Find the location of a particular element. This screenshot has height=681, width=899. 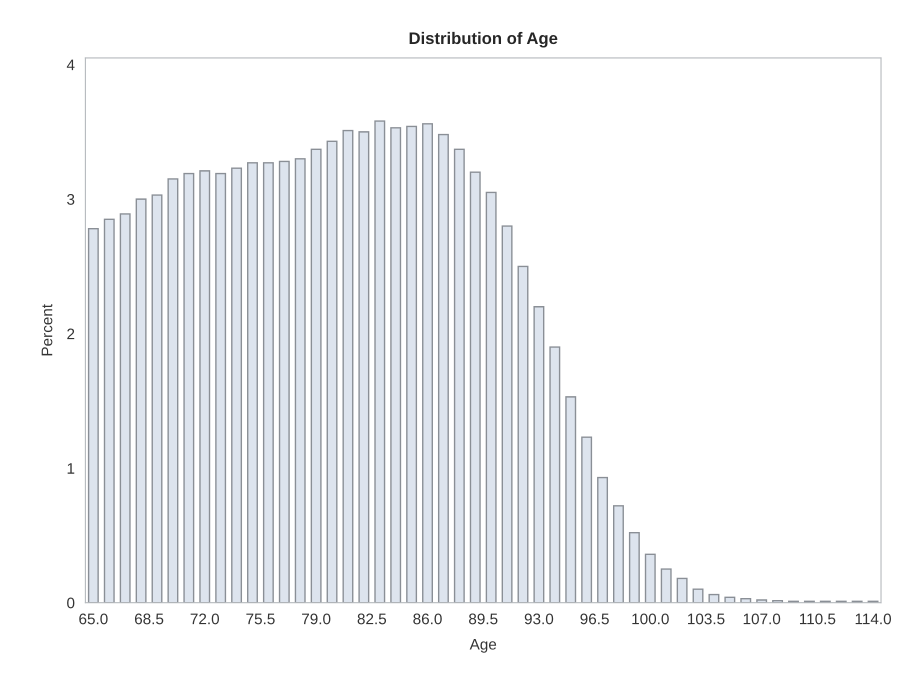

x-axis-title: Age is located at coordinates (483, 646).